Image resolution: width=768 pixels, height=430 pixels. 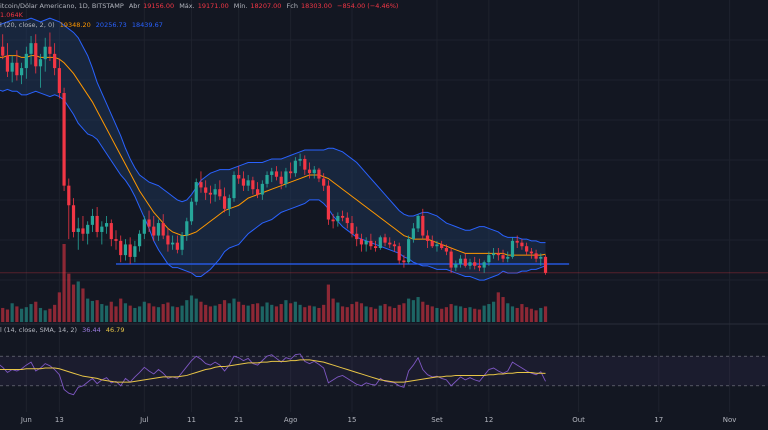 What do you see at coordinates (239, 420) in the screenshot?
I see `time-axis-label: 21` at bounding box center [239, 420].